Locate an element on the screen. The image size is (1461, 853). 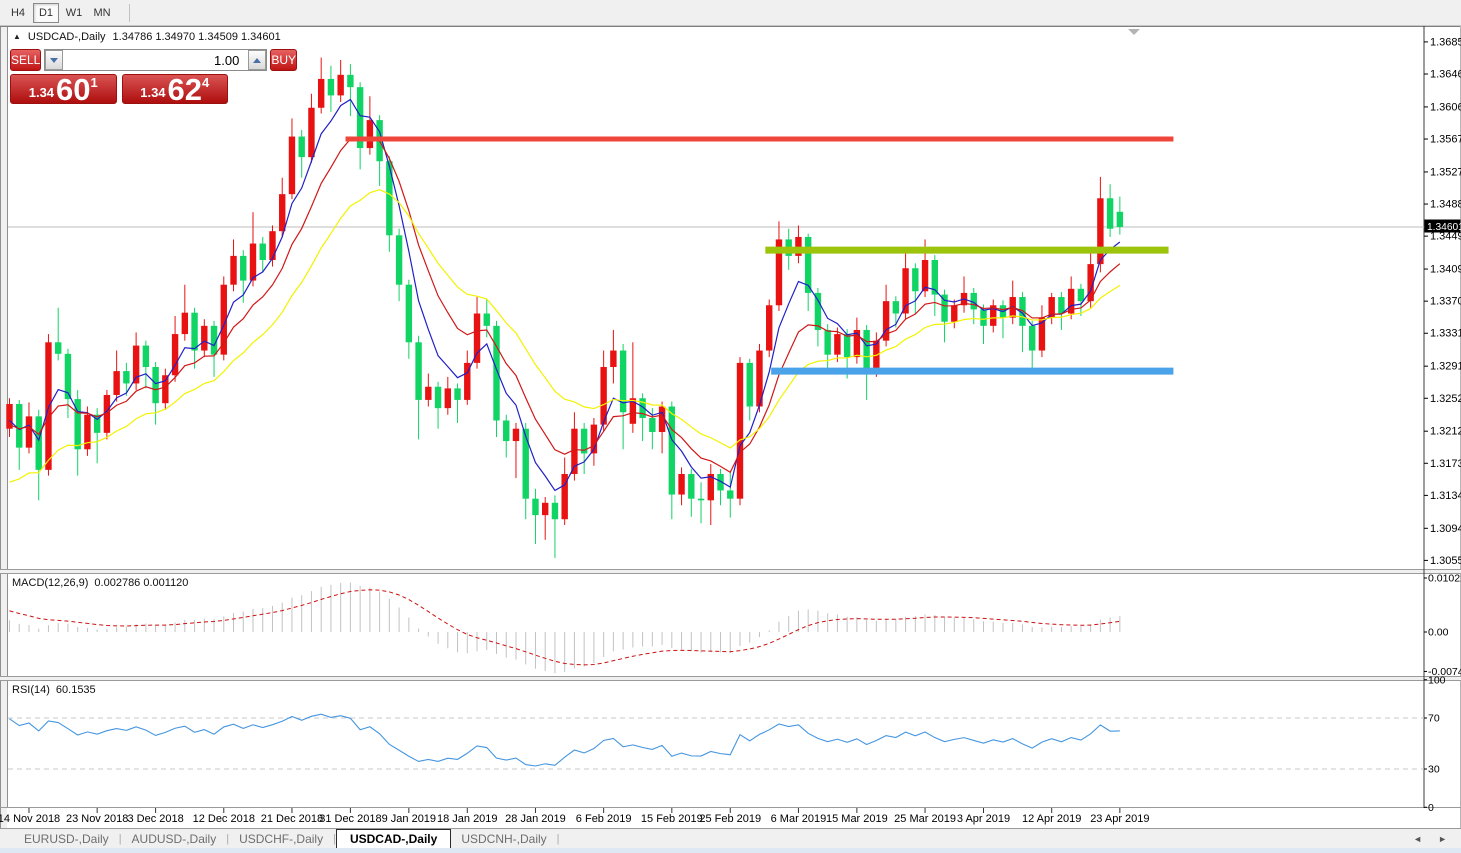
volume-input is located at coordinates (156, 60).